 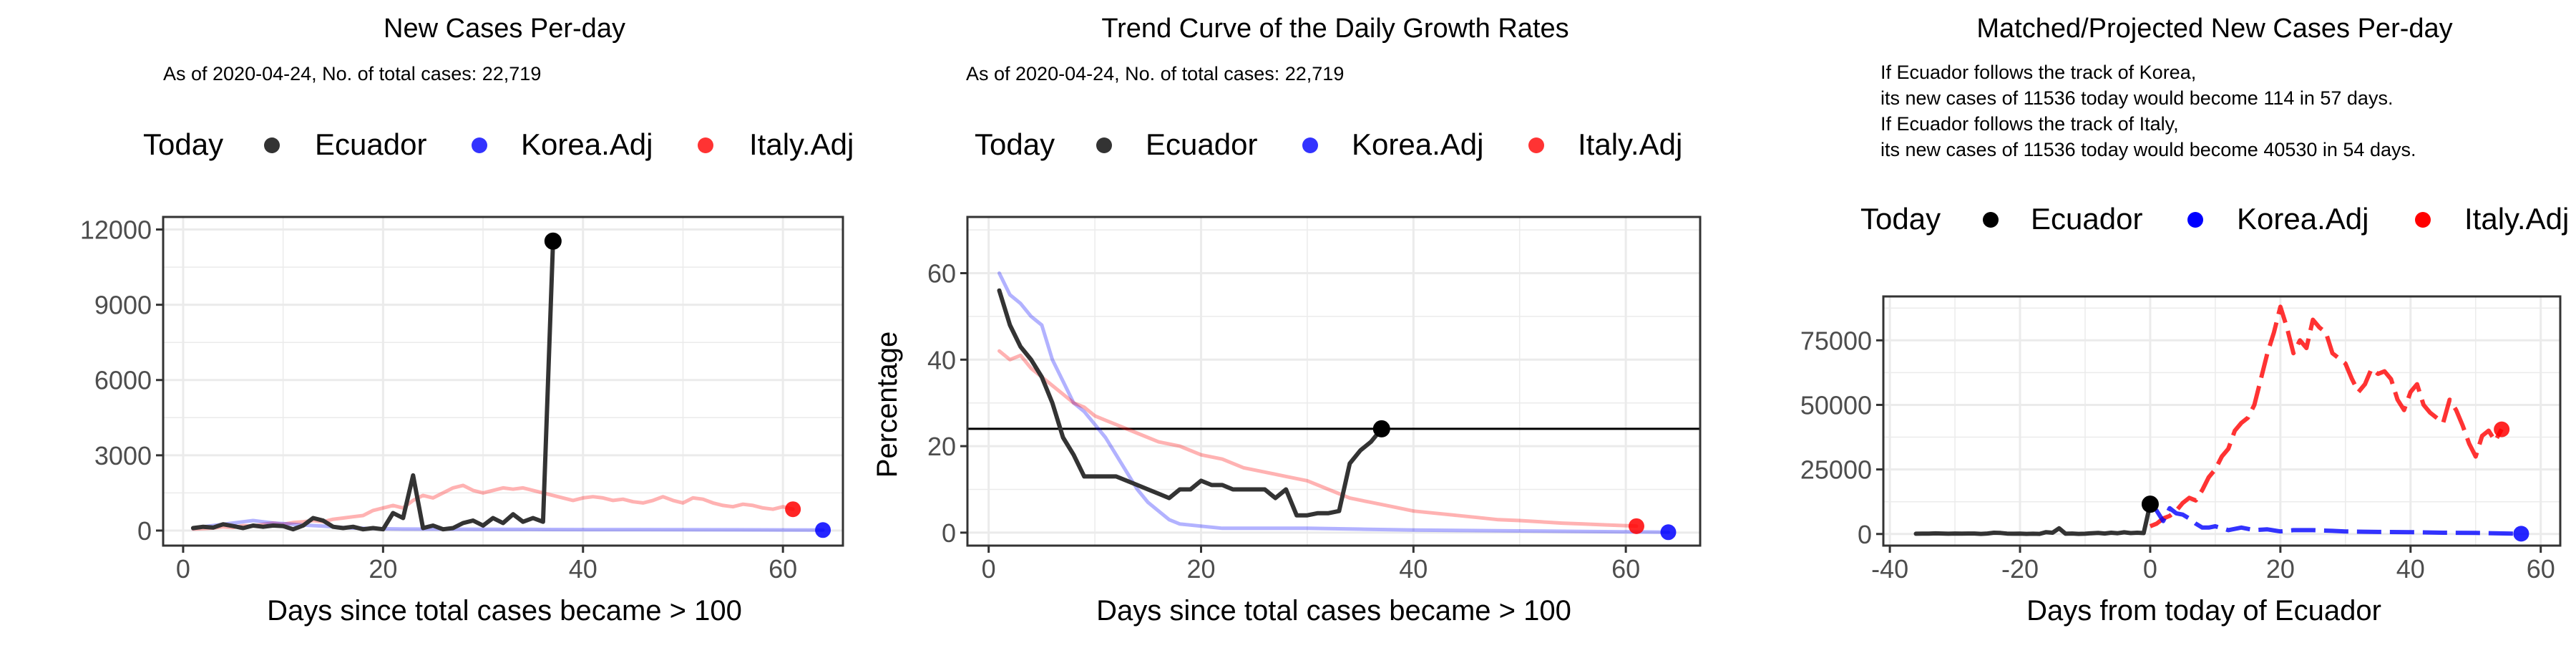 What do you see at coordinates (941, 446) in the screenshot?
I see `y-tick-label: 20` at bounding box center [941, 446].